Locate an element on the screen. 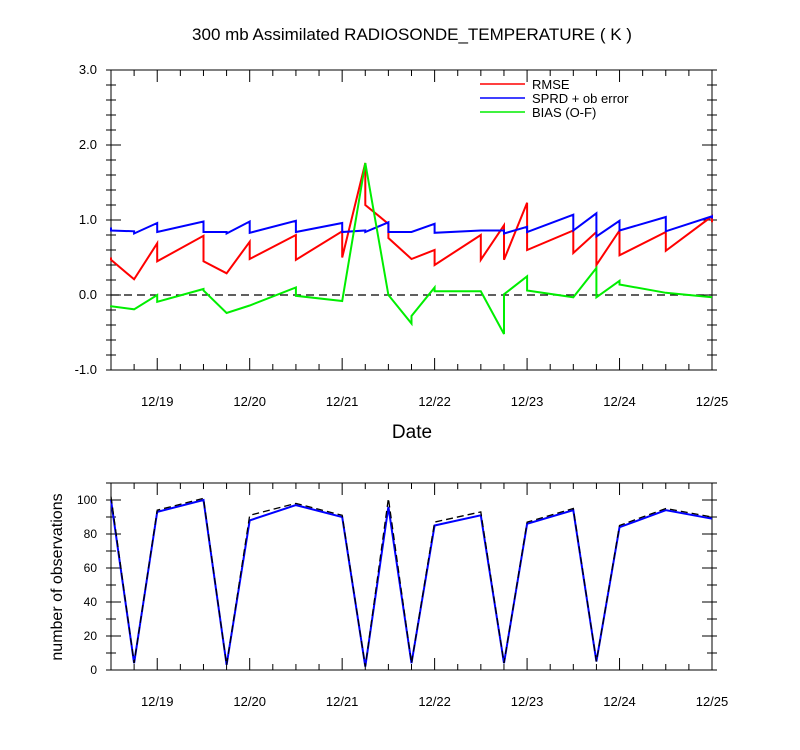  y-tick-label: 100 is located at coordinates (87, 500).